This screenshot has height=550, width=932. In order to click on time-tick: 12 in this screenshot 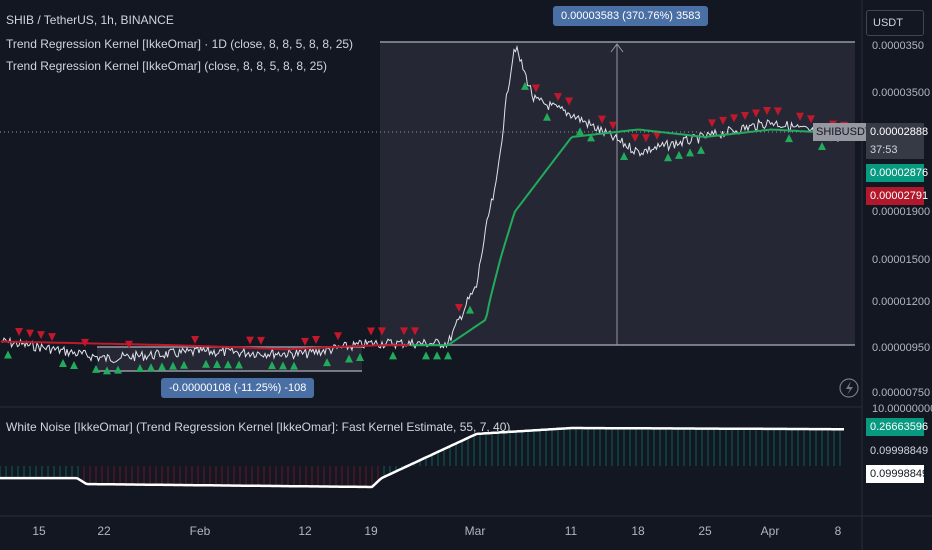, I will do `click(305, 531)`.